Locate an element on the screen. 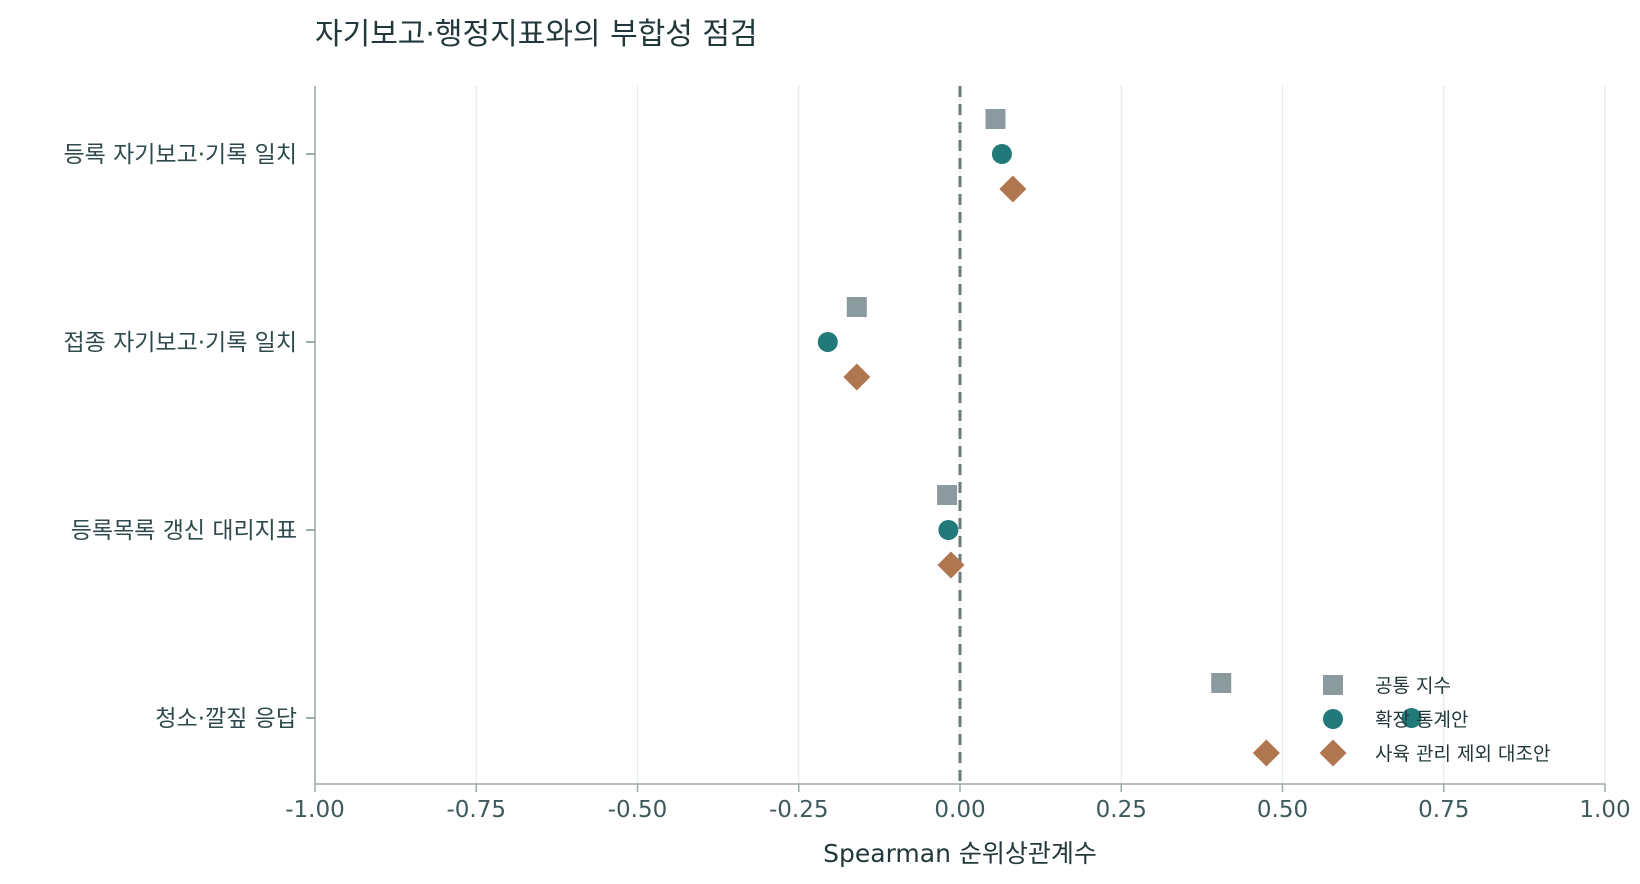 This screenshot has width=1640, height=884. x-tick-label: 0.75 is located at coordinates (1443, 810).